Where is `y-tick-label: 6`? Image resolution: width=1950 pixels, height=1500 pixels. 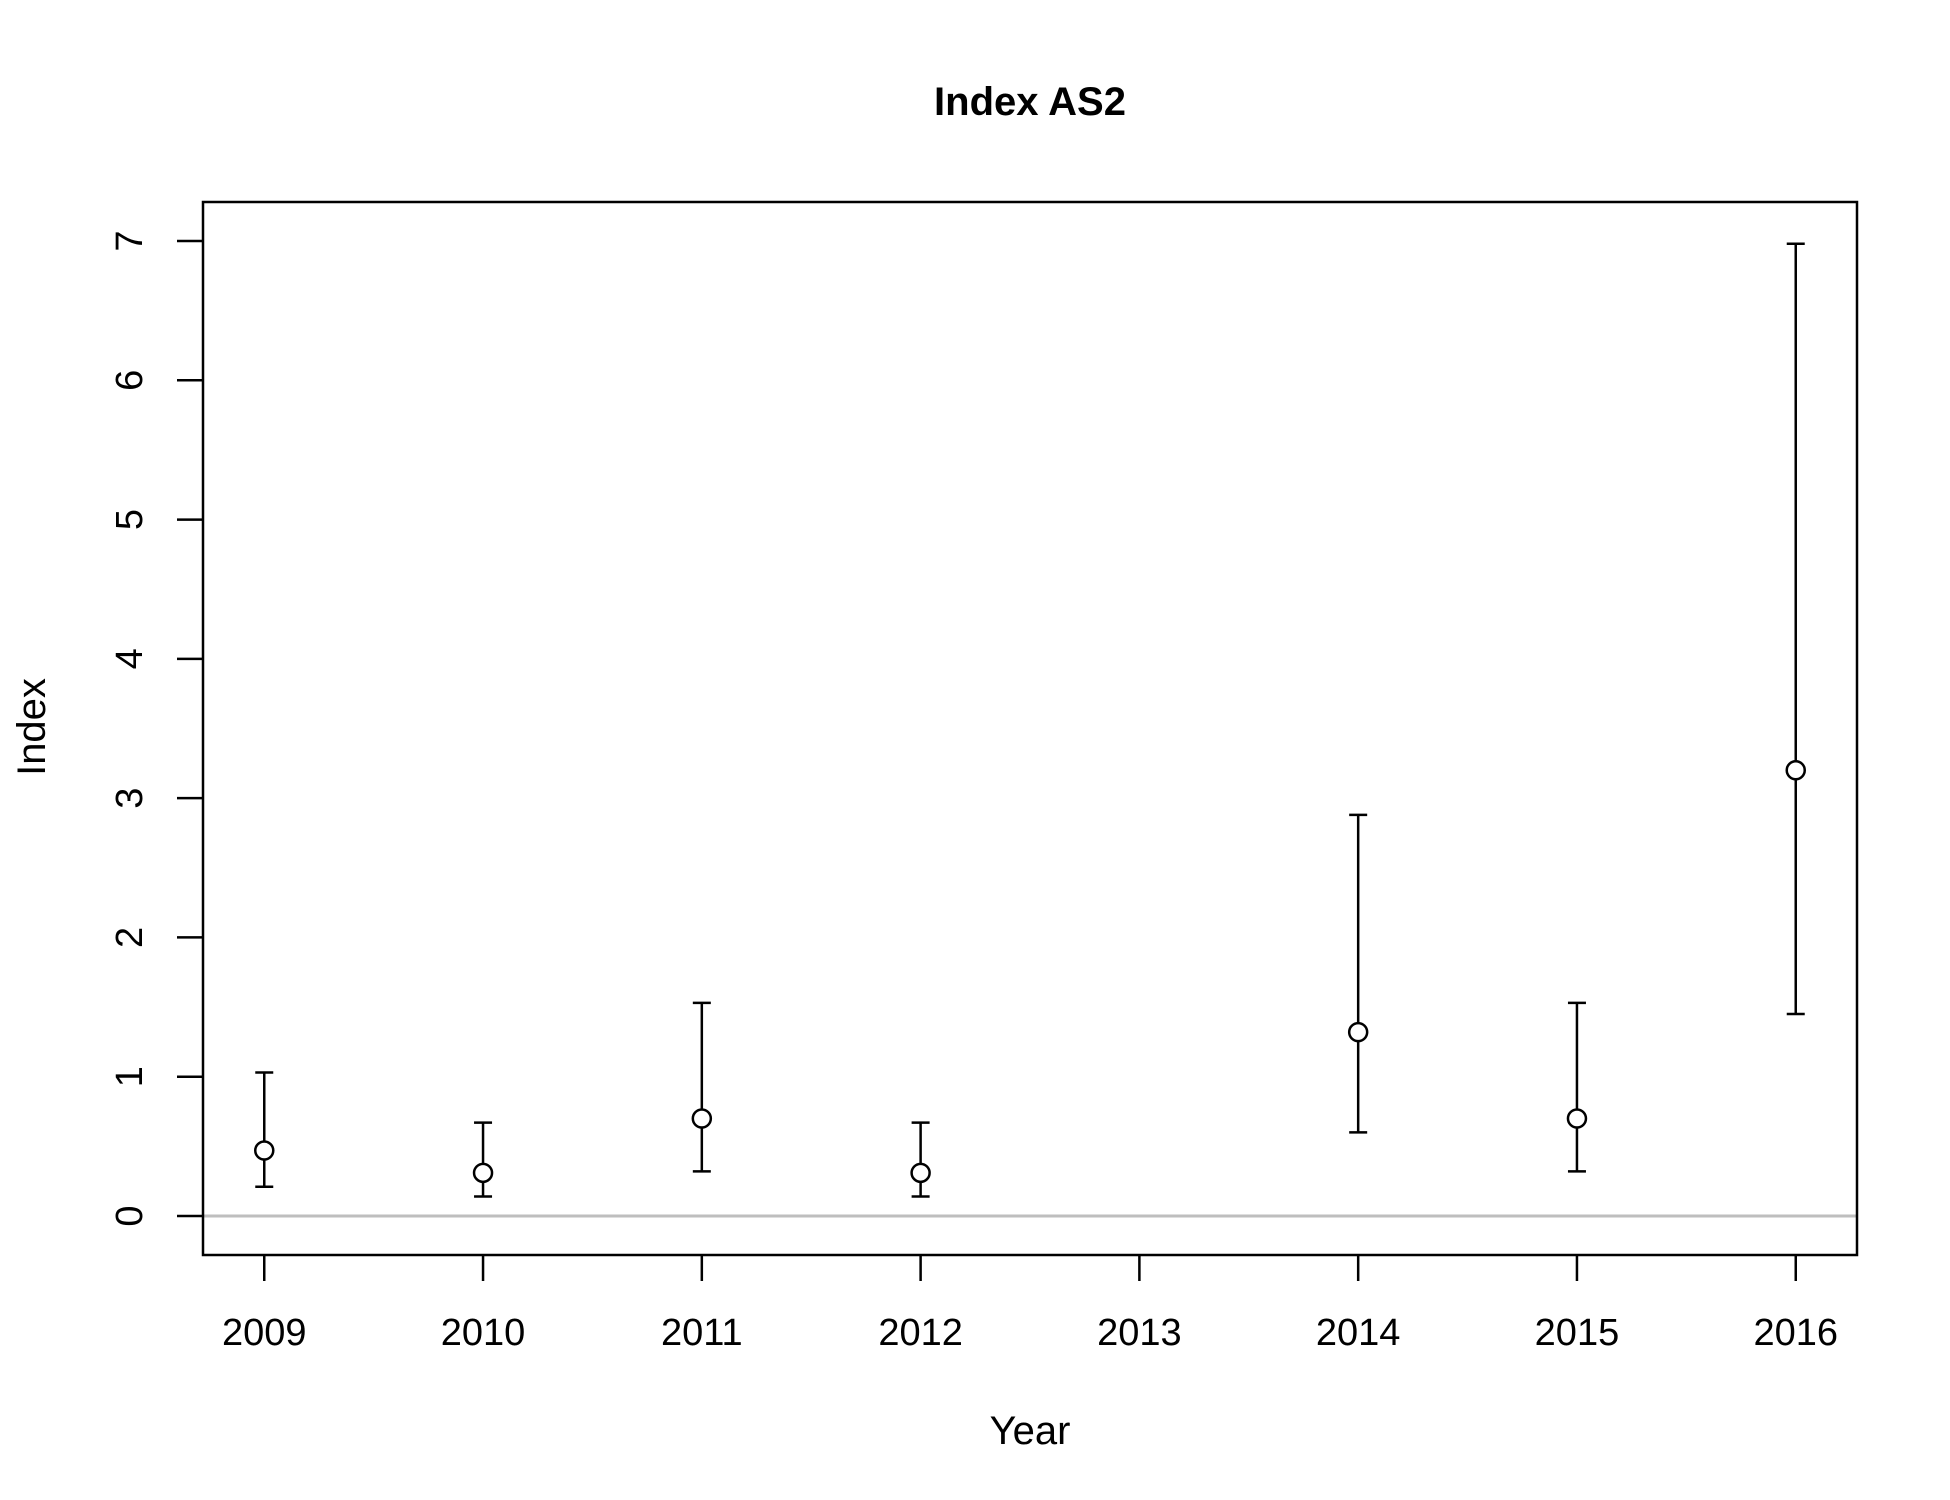
y-tick-label: 6 is located at coordinates (130, 380).